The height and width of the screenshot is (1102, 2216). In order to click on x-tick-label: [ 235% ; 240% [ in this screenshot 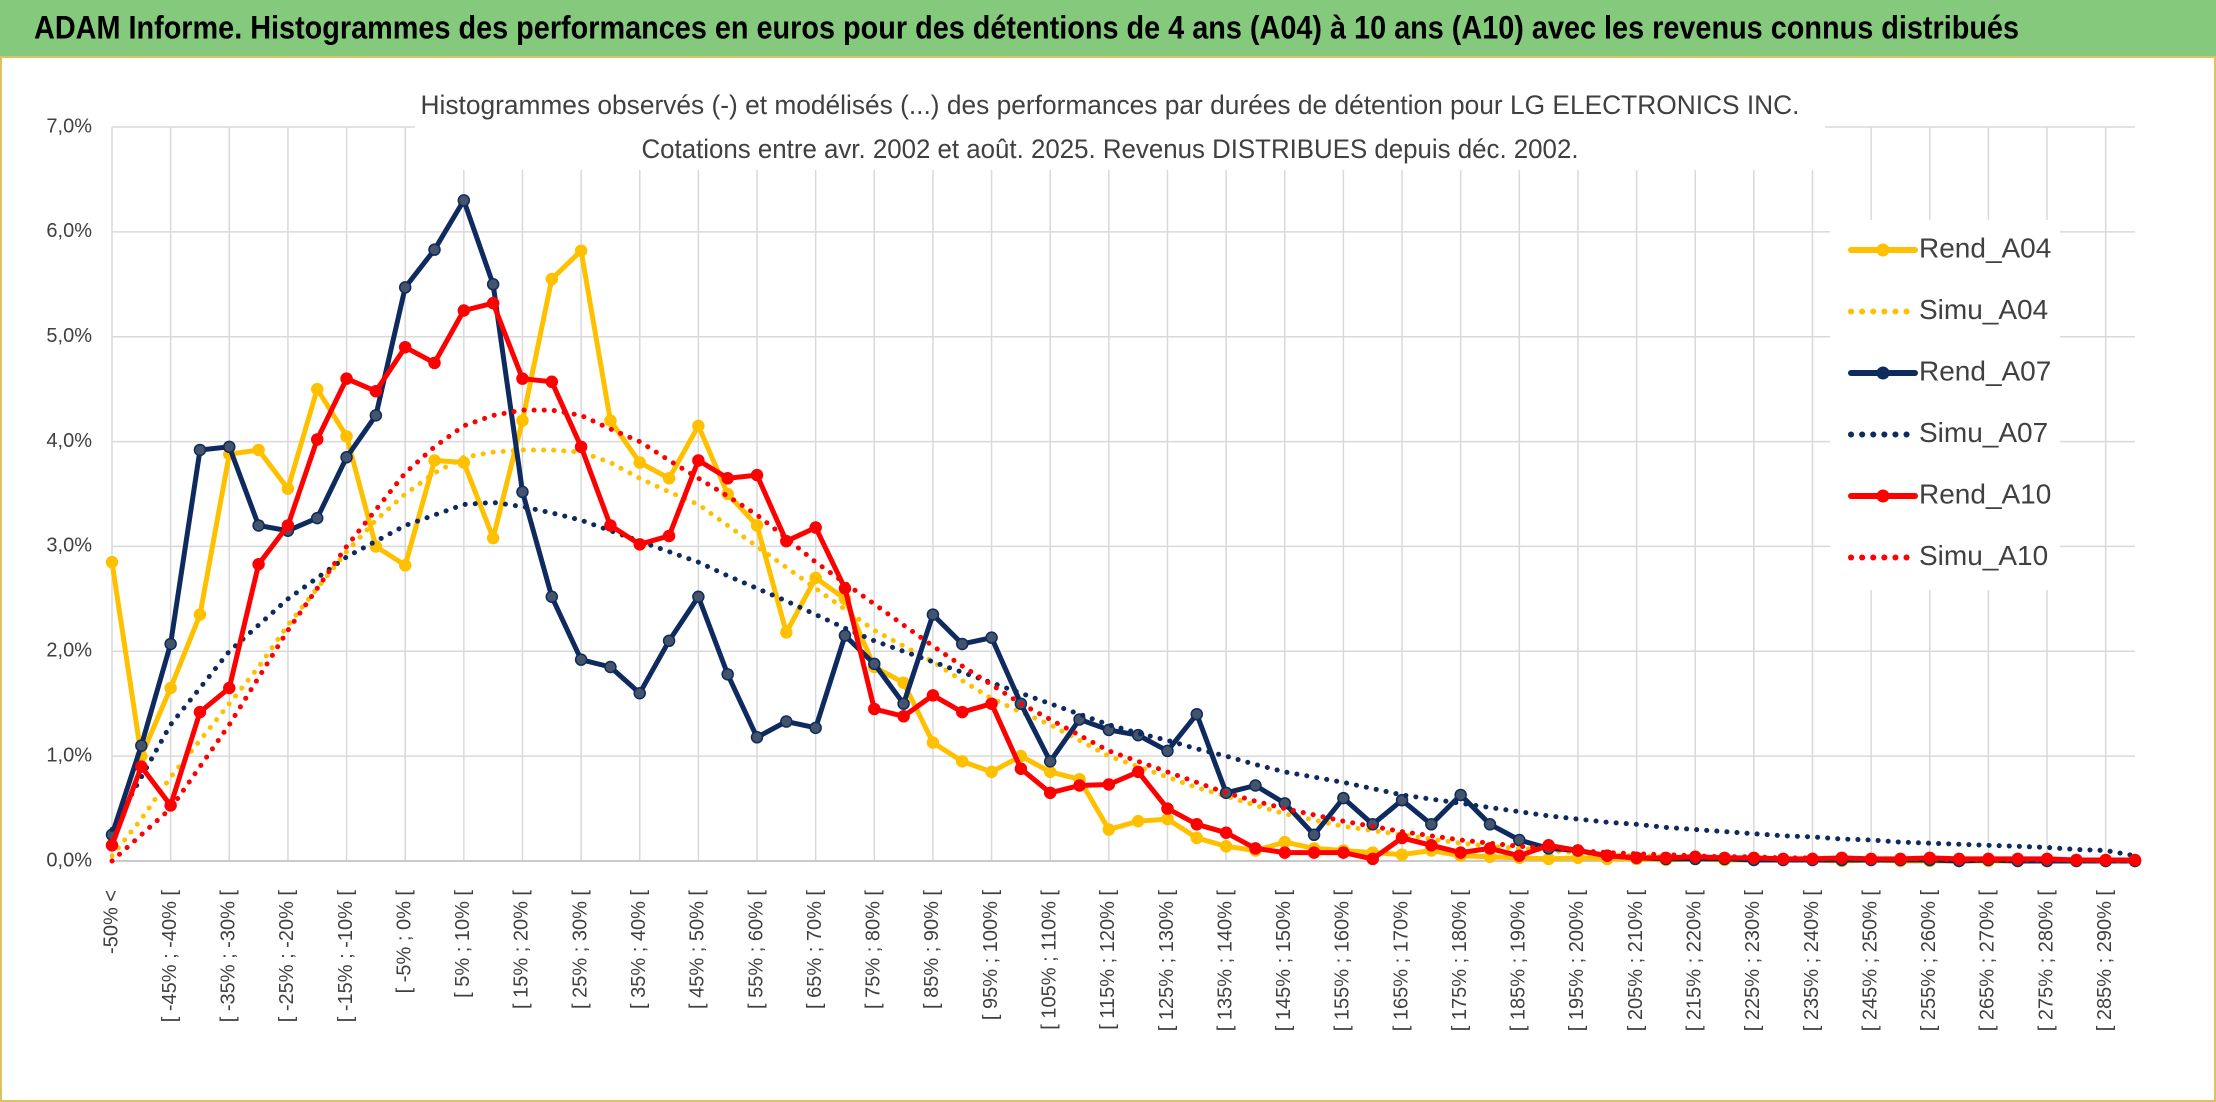, I will do `click(1812, 961)`.